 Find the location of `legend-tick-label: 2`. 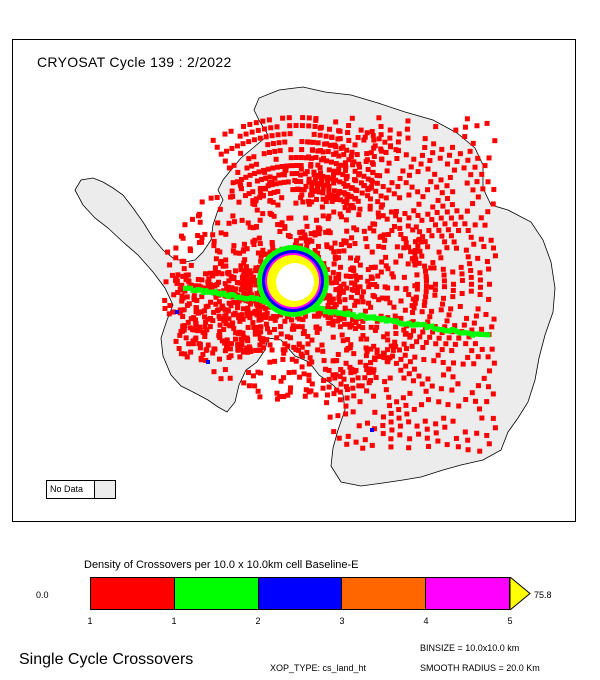

legend-tick-label: 2 is located at coordinates (258, 621).